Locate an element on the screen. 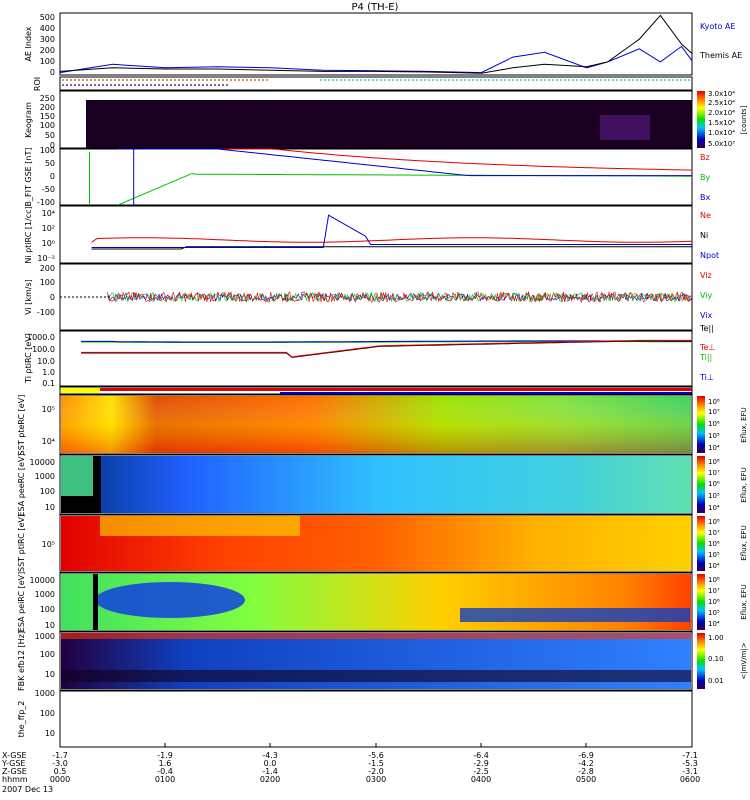 This screenshot has width=750, height=800. esa-i-band is located at coordinates (575, 615).